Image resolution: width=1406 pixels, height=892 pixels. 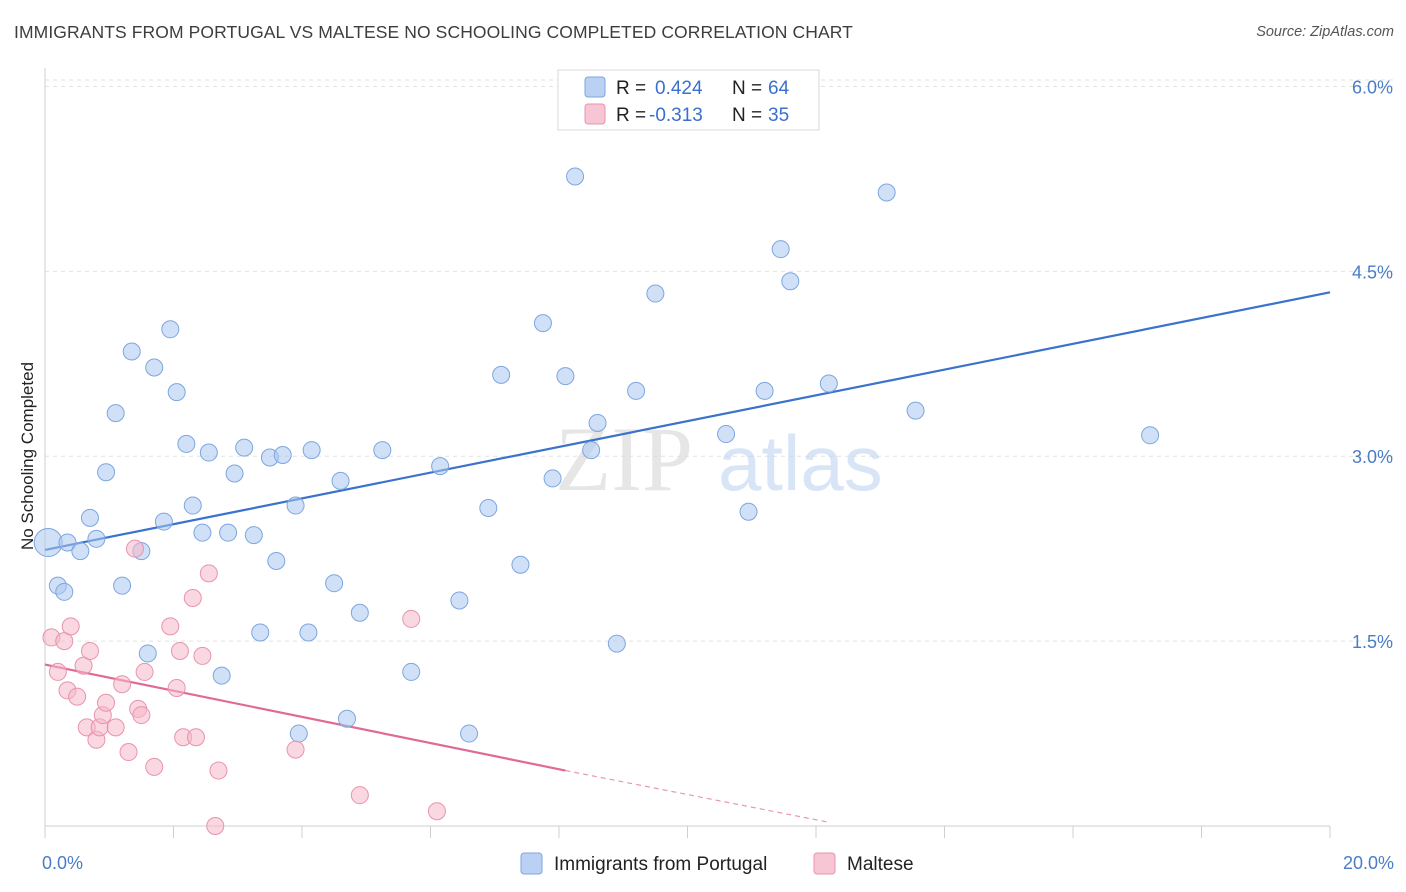 I want to click on legend-swatch-maltese, so click(x=595, y=114).